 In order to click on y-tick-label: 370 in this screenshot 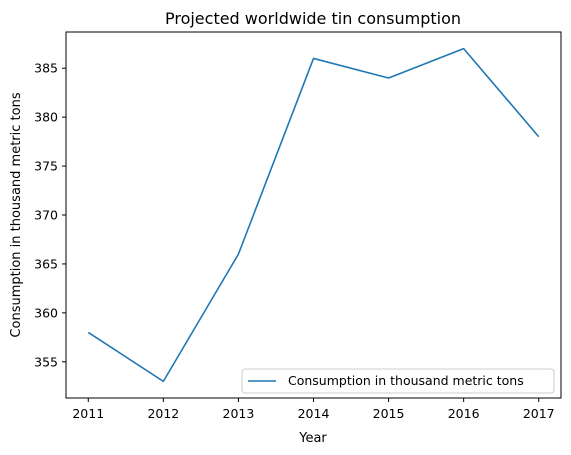, I will do `click(46, 215)`.